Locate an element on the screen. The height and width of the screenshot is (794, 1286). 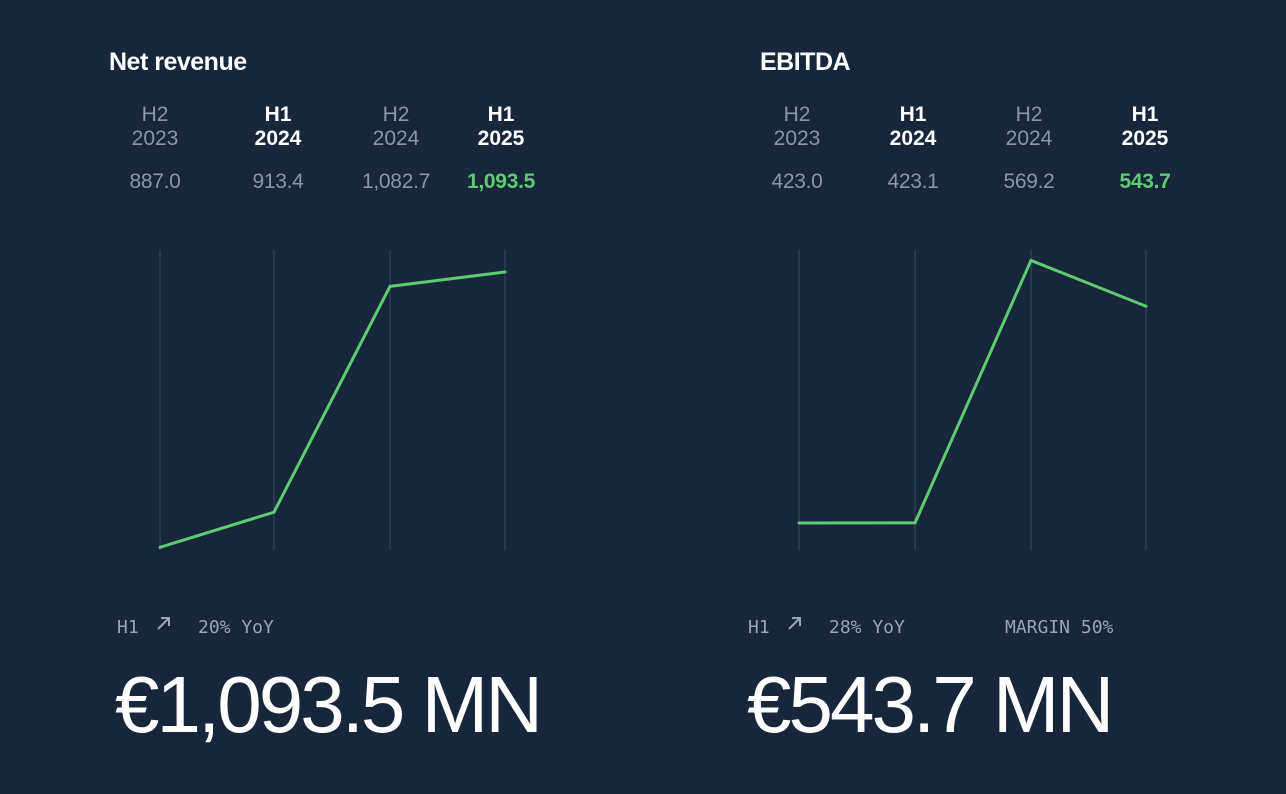
net-revenue-line-chart is located at coordinates (332, 400).